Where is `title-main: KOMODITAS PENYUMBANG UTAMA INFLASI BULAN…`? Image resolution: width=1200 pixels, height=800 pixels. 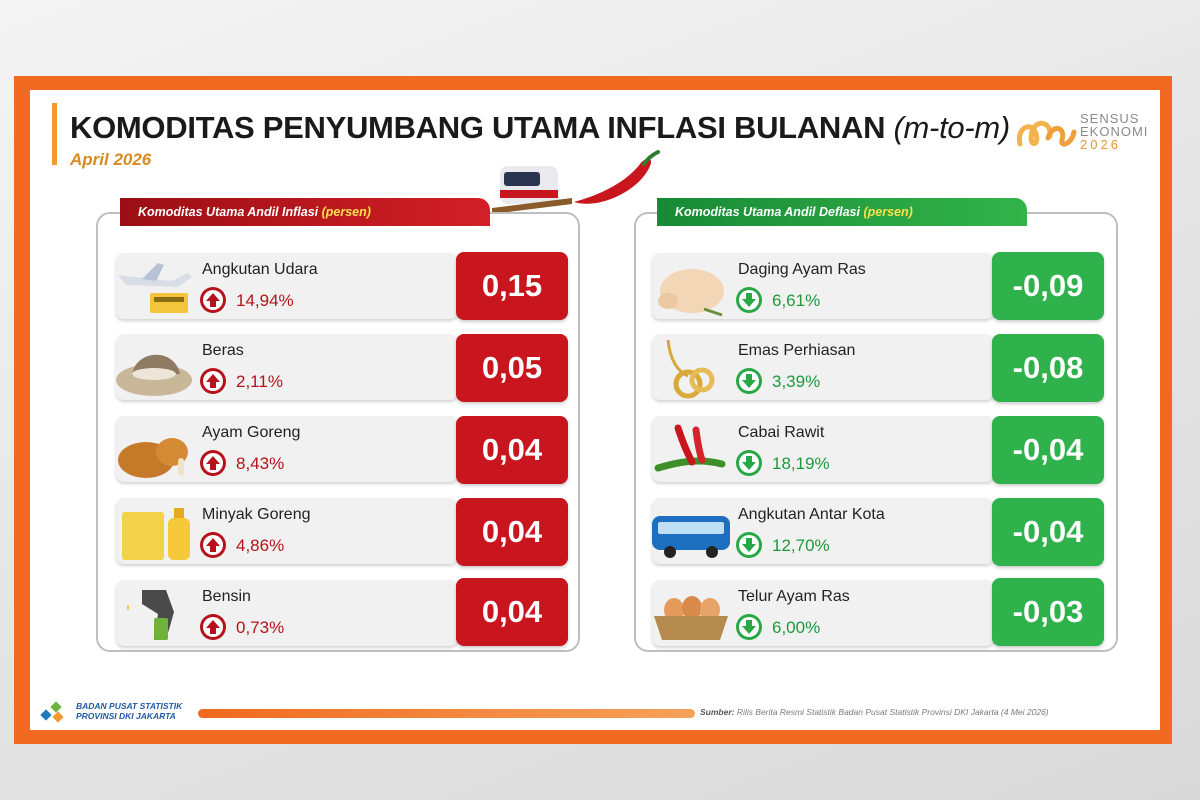 title-main: KOMODITAS PENYUMBANG UTAMA INFLASI BULAN… is located at coordinates (478, 127).